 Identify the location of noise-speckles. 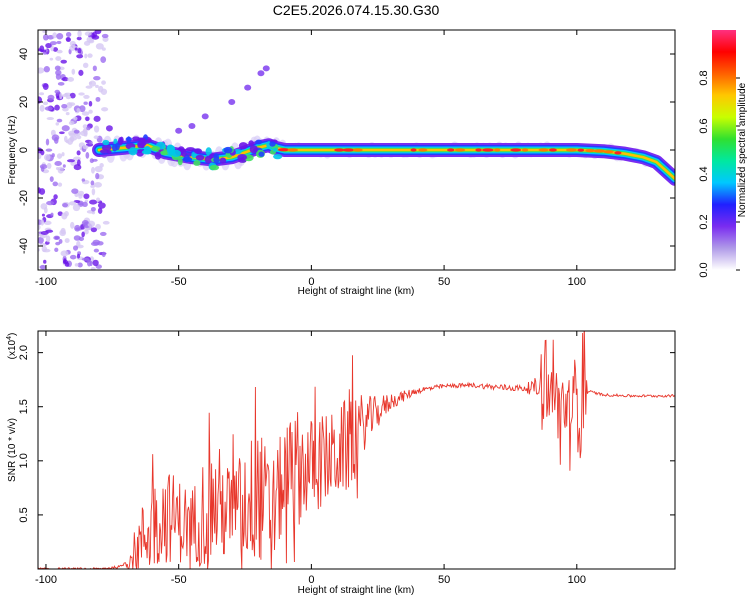
(75, 150).